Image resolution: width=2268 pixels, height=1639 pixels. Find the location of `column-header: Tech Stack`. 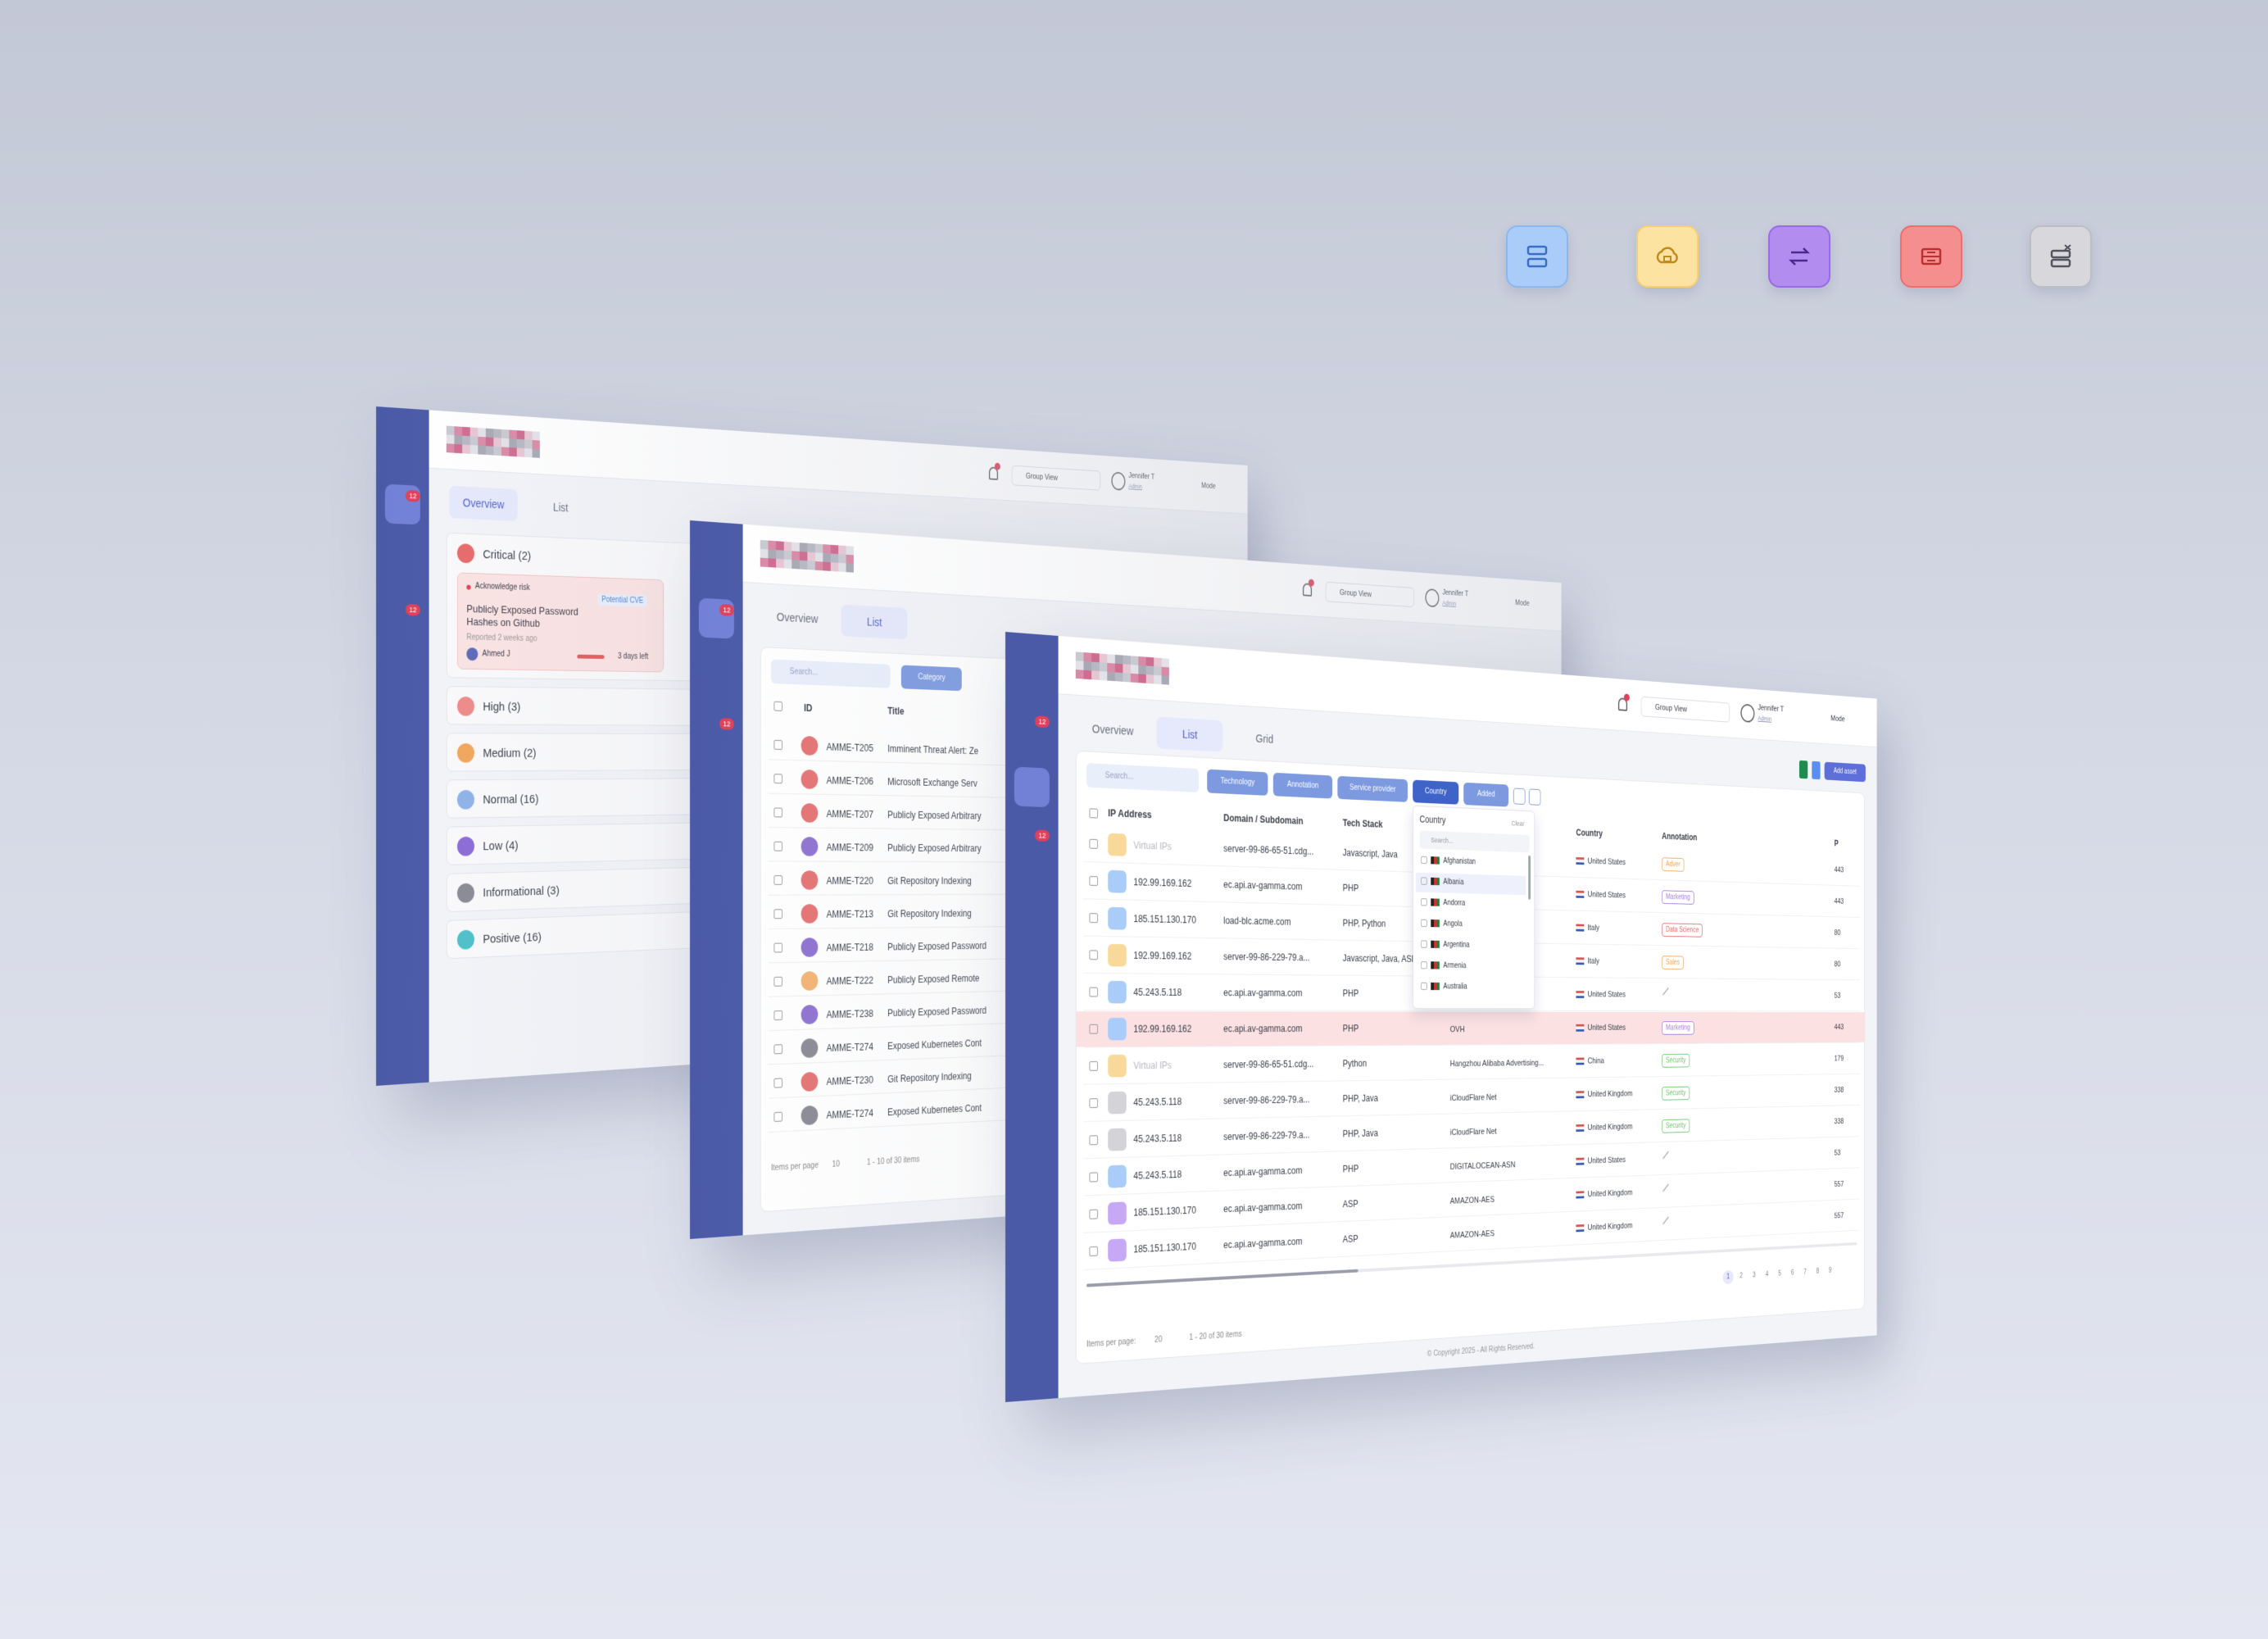

column-header: Tech Stack is located at coordinates (1362, 824).